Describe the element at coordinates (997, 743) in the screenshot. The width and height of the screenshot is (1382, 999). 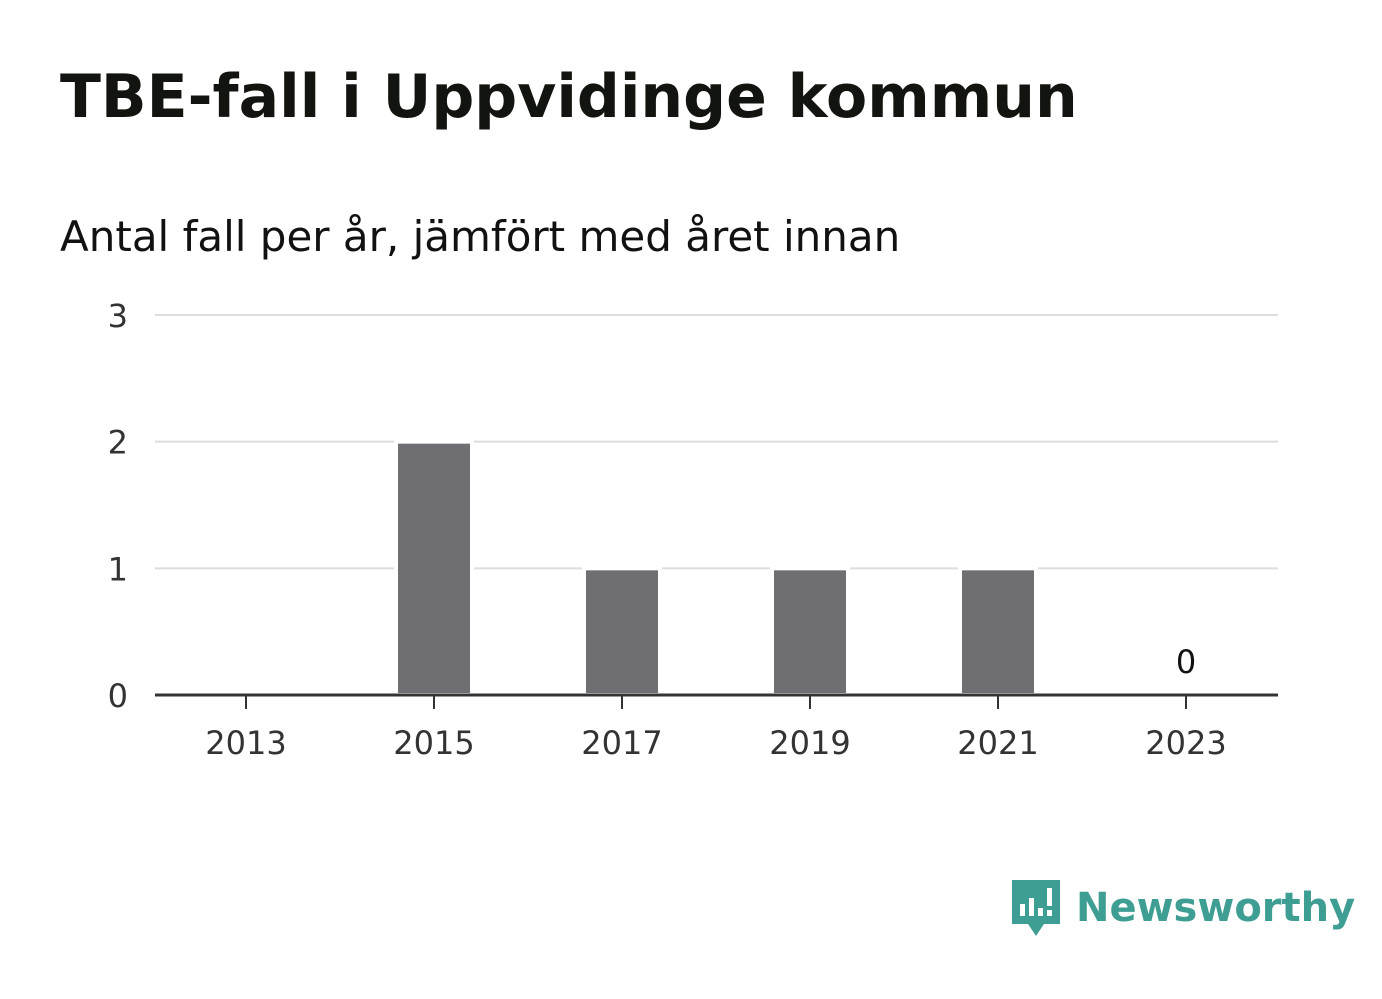
I see `x-tick-label-2021: 2021` at that location.